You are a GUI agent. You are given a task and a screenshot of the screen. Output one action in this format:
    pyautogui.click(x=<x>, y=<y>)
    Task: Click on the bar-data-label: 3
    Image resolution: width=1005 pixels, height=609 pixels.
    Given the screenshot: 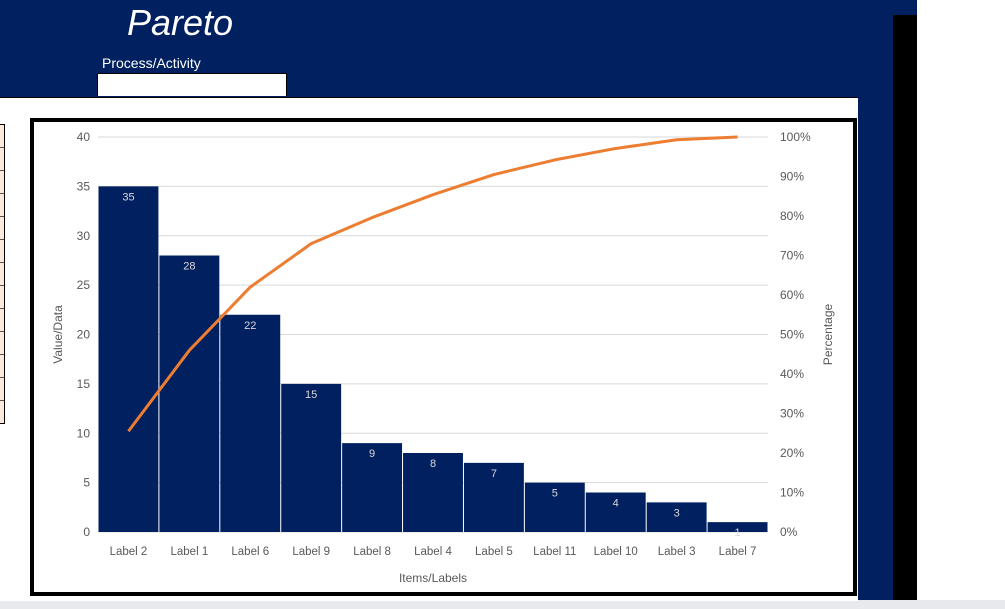 What is the action you would take?
    pyautogui.click(x=677, y=513)
    